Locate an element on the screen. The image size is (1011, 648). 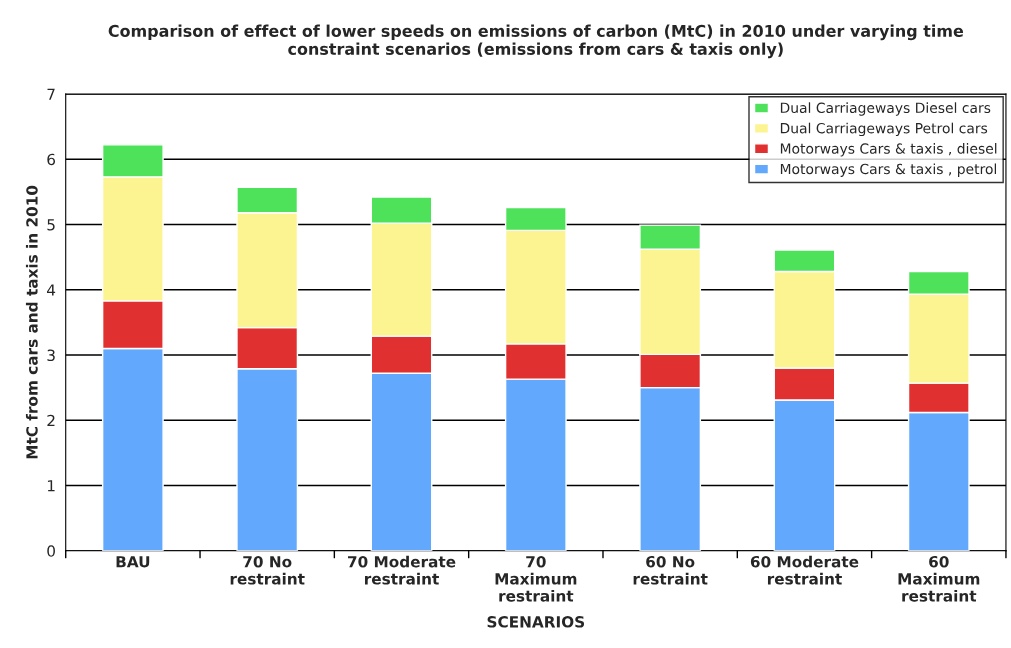
x-tick-label: 60 No restraint is located at coordinates (670, 570).